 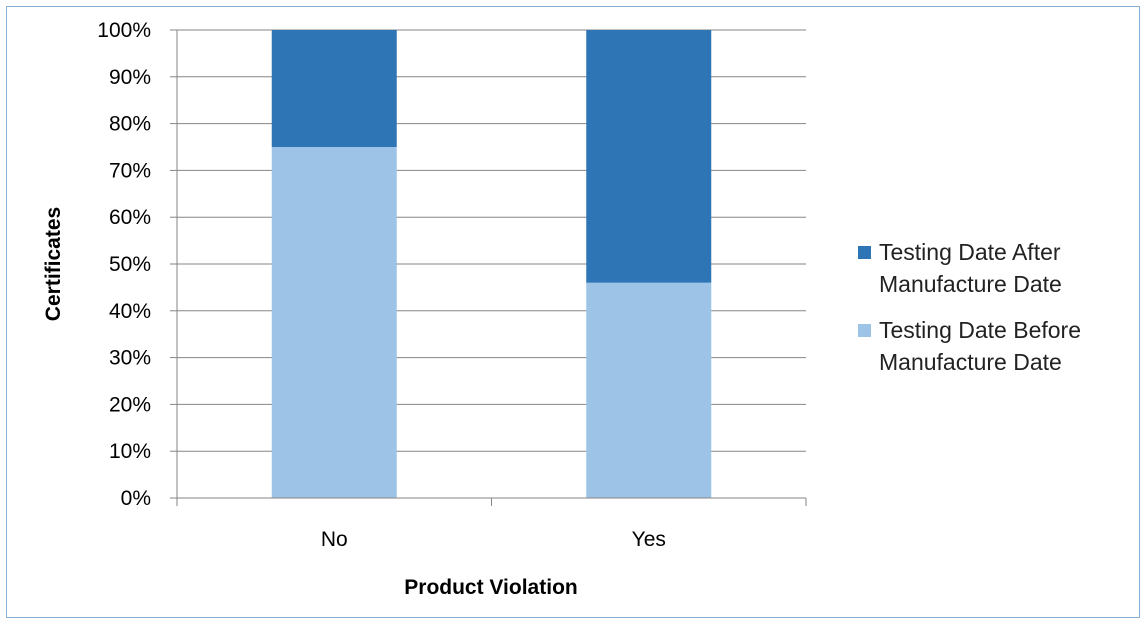 I want to click on x-axis-title: Product Violation, so click(x=490, y=587).